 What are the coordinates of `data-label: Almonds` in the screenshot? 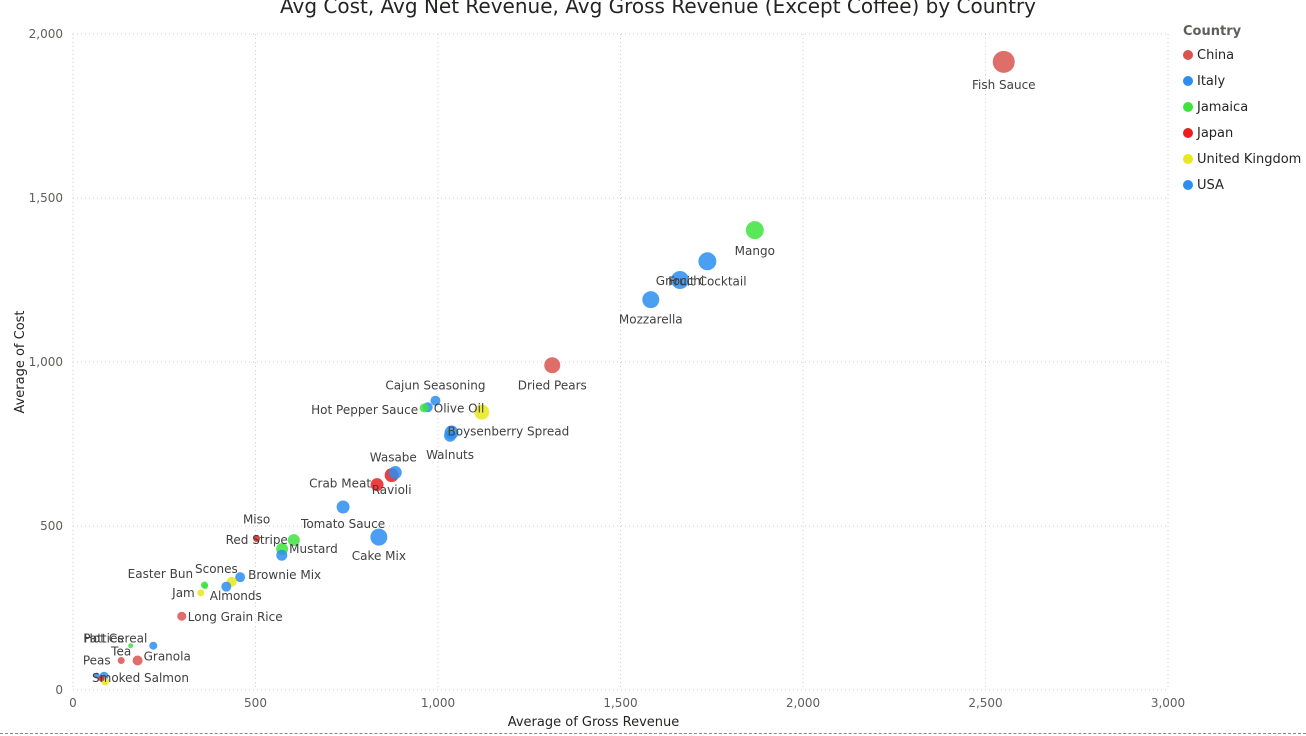 It's located at (236, 596).